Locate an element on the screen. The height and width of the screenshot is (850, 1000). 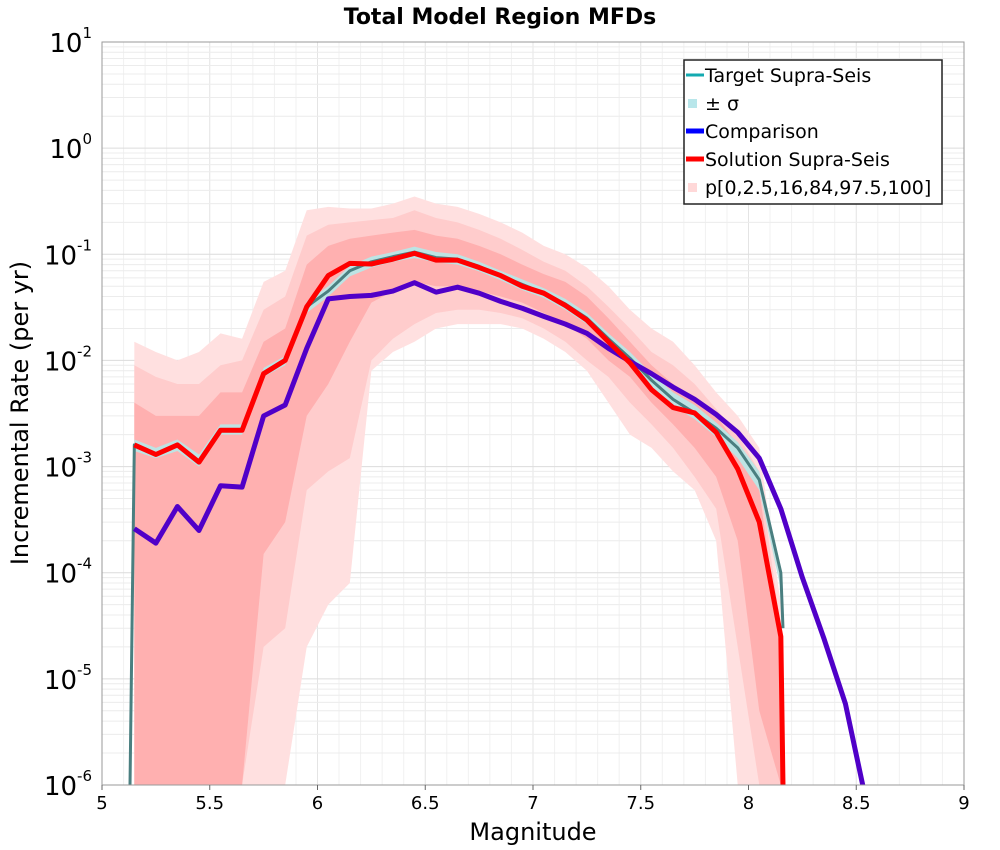
chart-title: Total Model Region MFDs is located at coordinates (500, 17).